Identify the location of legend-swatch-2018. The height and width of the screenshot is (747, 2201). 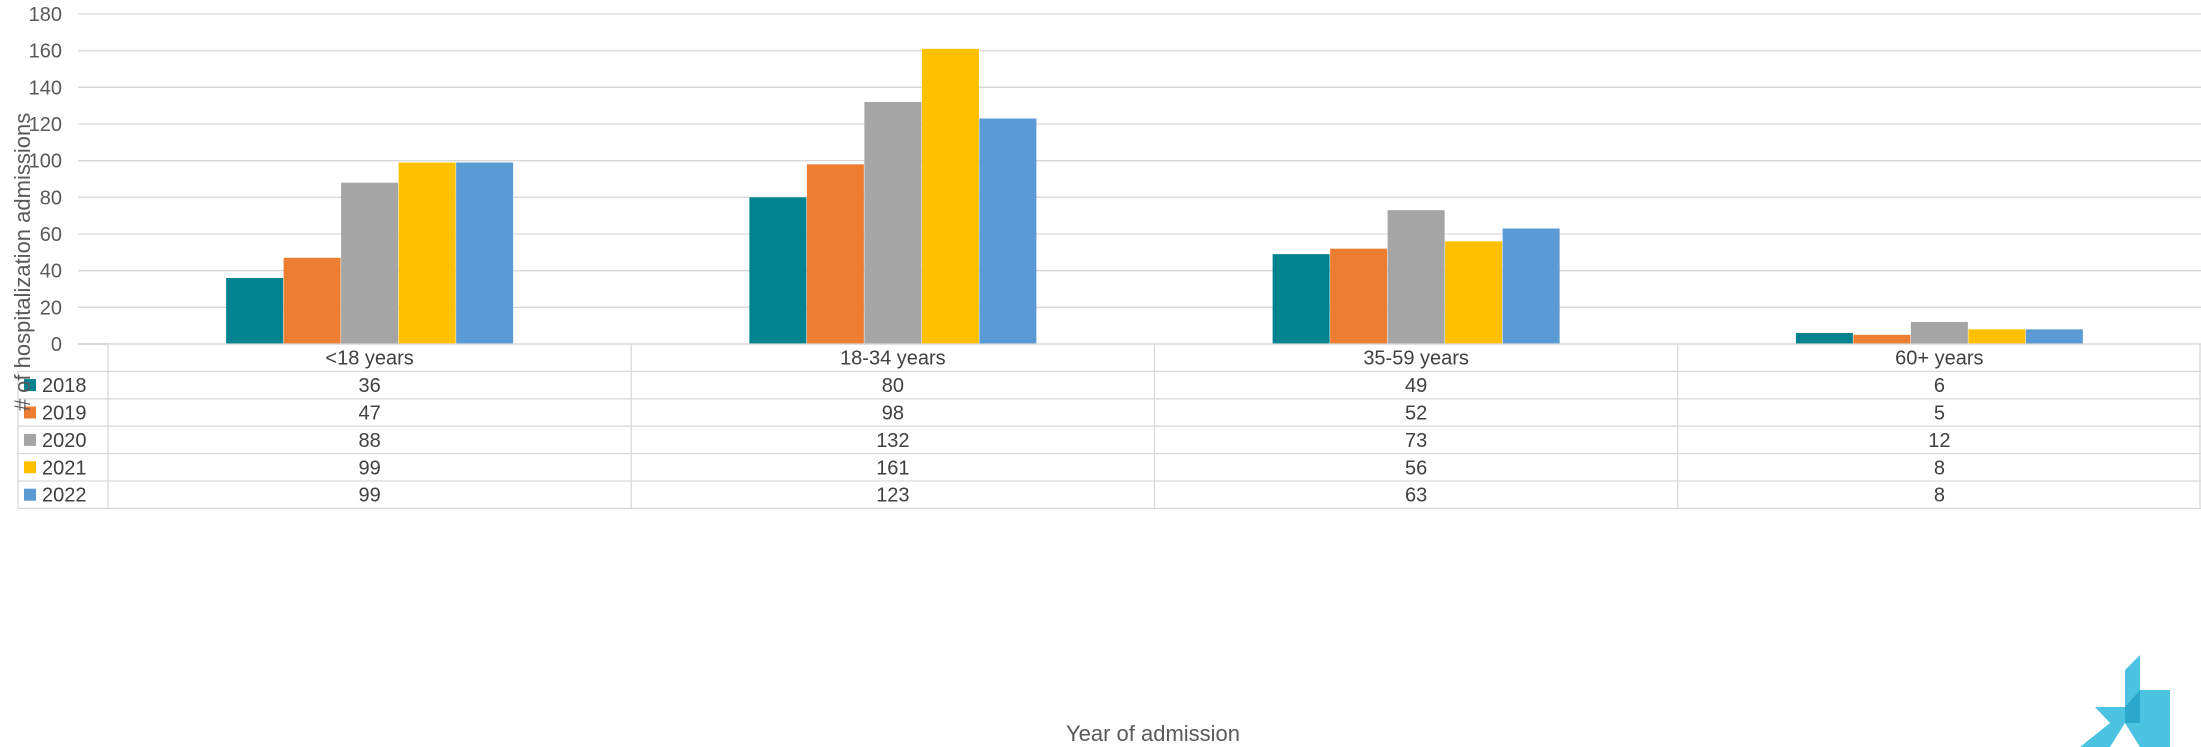
(30, 385).